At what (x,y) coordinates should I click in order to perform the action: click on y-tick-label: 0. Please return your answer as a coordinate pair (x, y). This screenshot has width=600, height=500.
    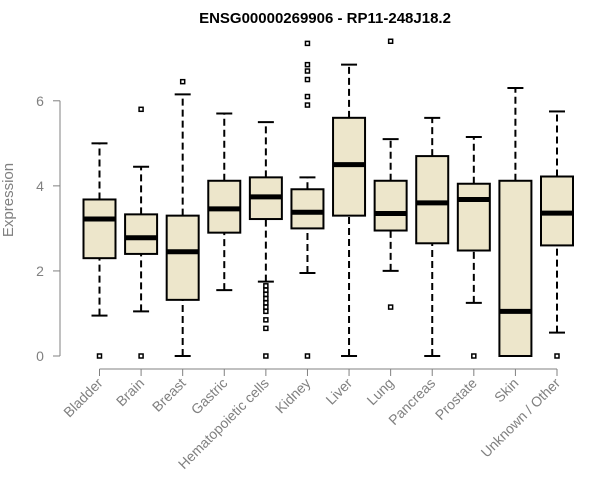
    Looking at the image, I should click on (40, 356).